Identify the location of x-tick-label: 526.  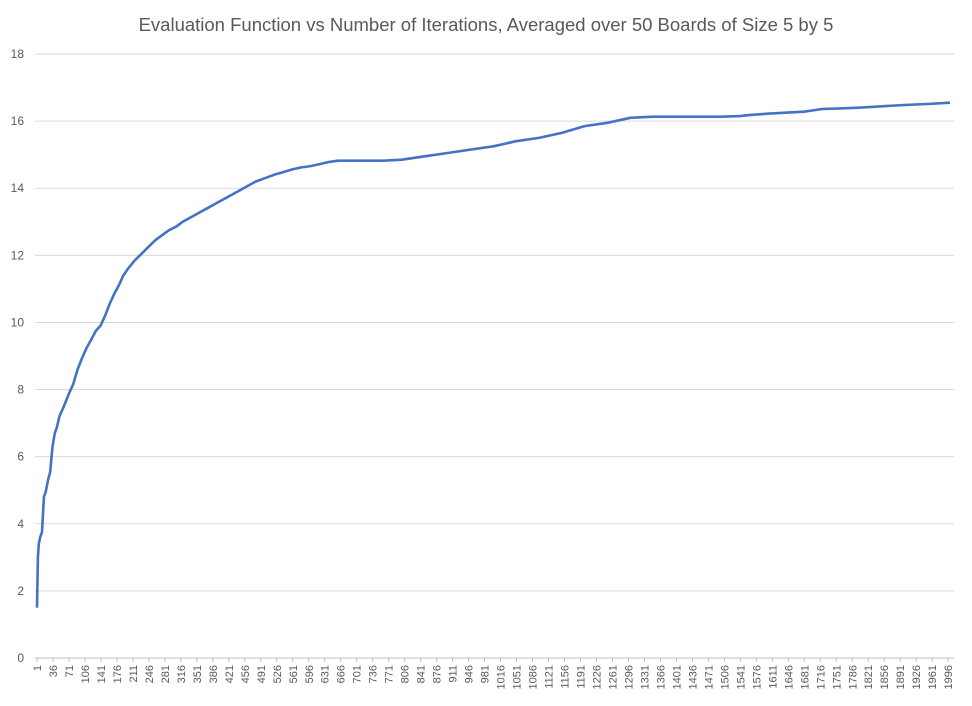
(278, 674).